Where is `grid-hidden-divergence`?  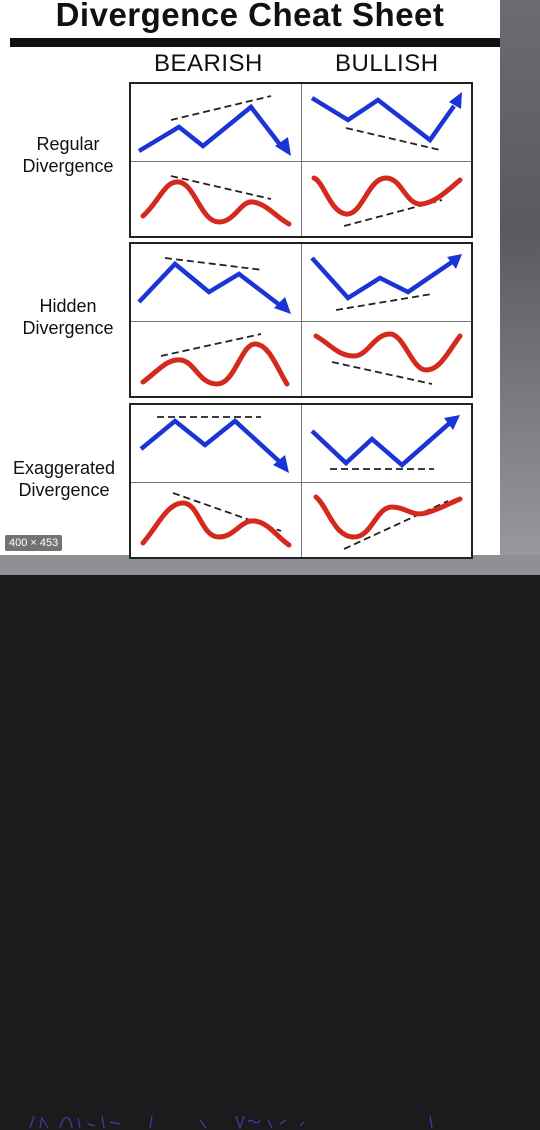 grid-hidden-divergence is located at coordinates (301, 320).